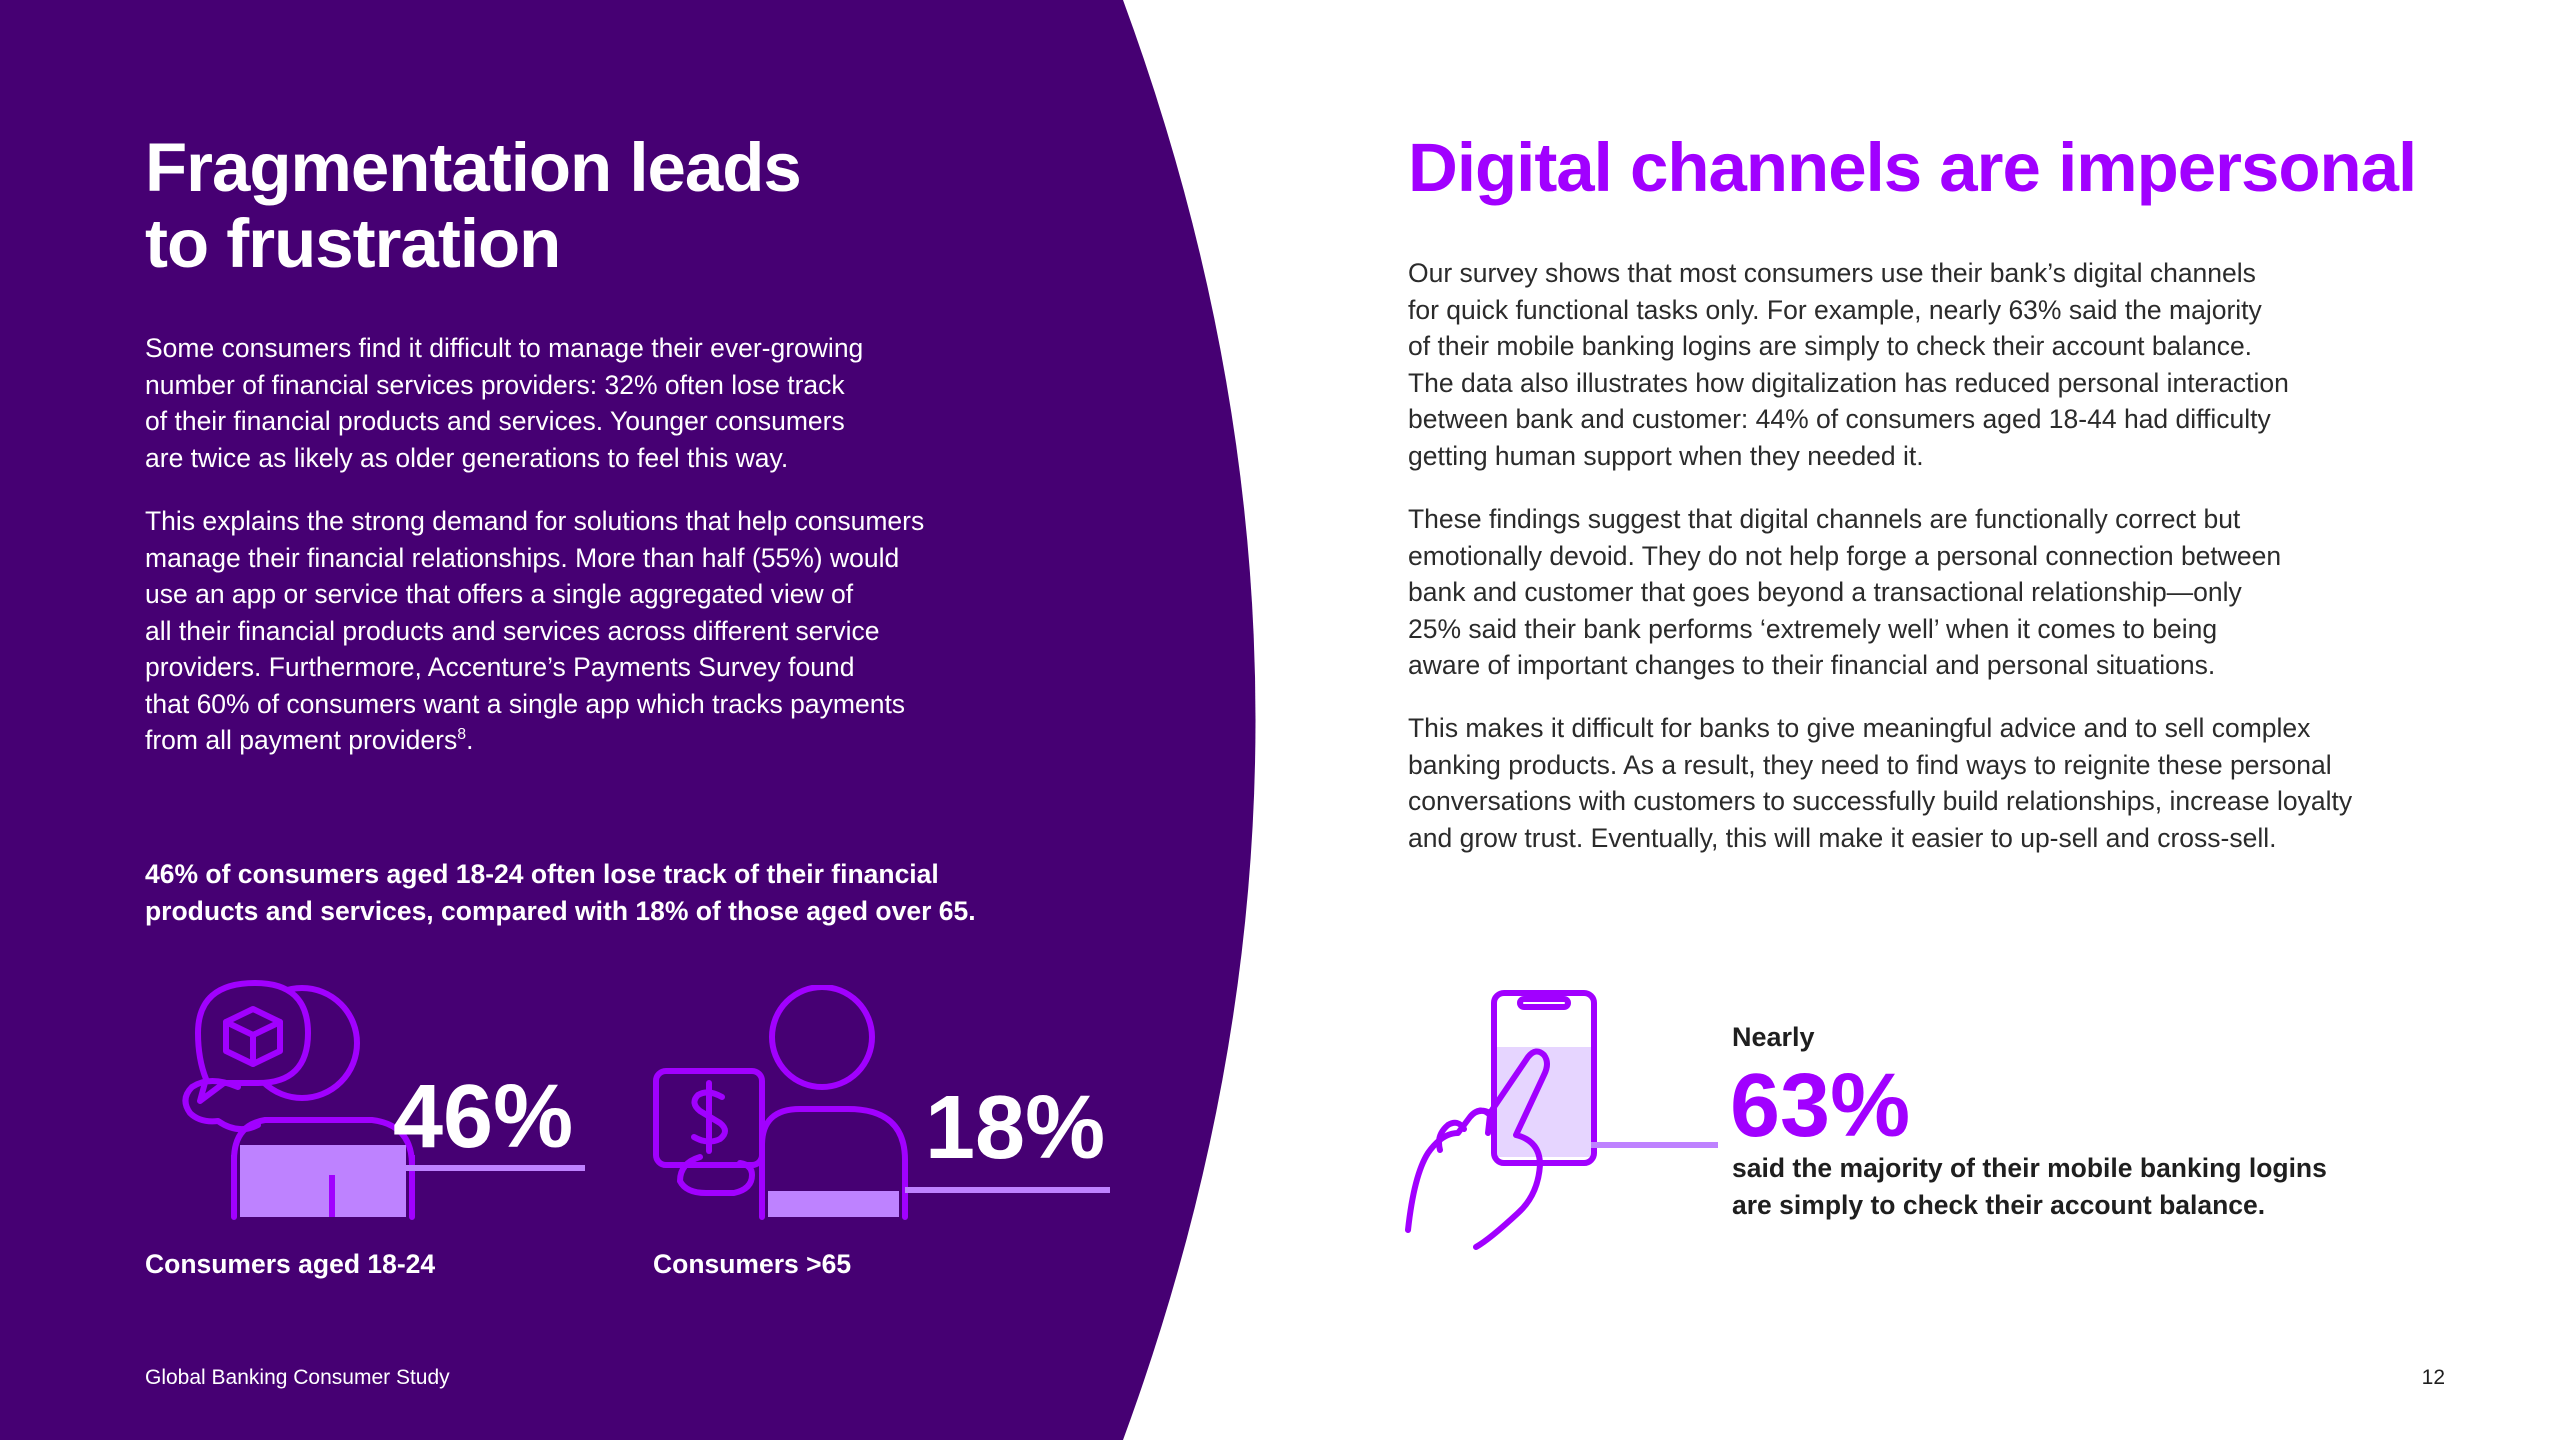  What do you see at coordinates (290, 1264) in the screenshot?
I see `stat-label-18-24: Consumers aged 18-24` at bounding box center [290, 1264].